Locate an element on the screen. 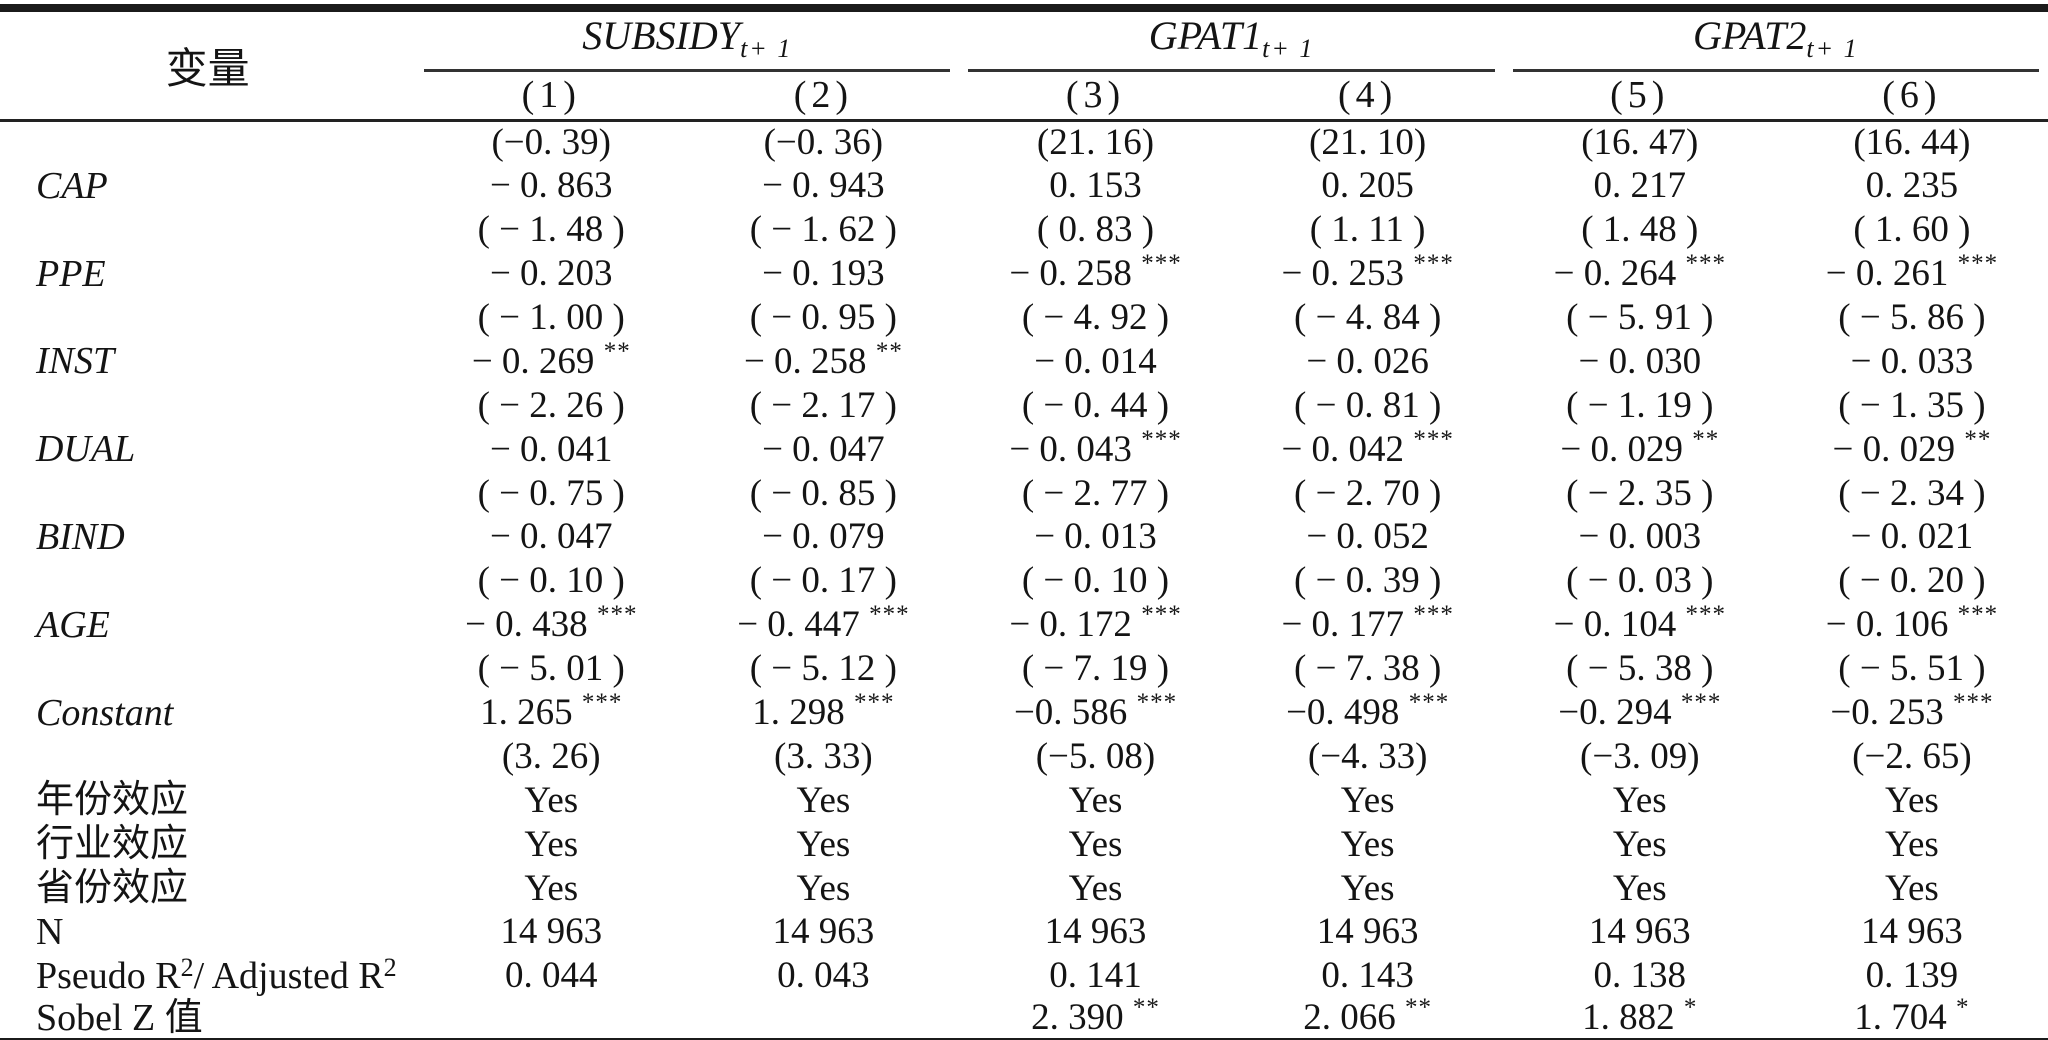 Image resolution: width=2048 pixels, height=1040 pixels. value-cell: − 0. 258 *** is located at coordinates (1095, 272).